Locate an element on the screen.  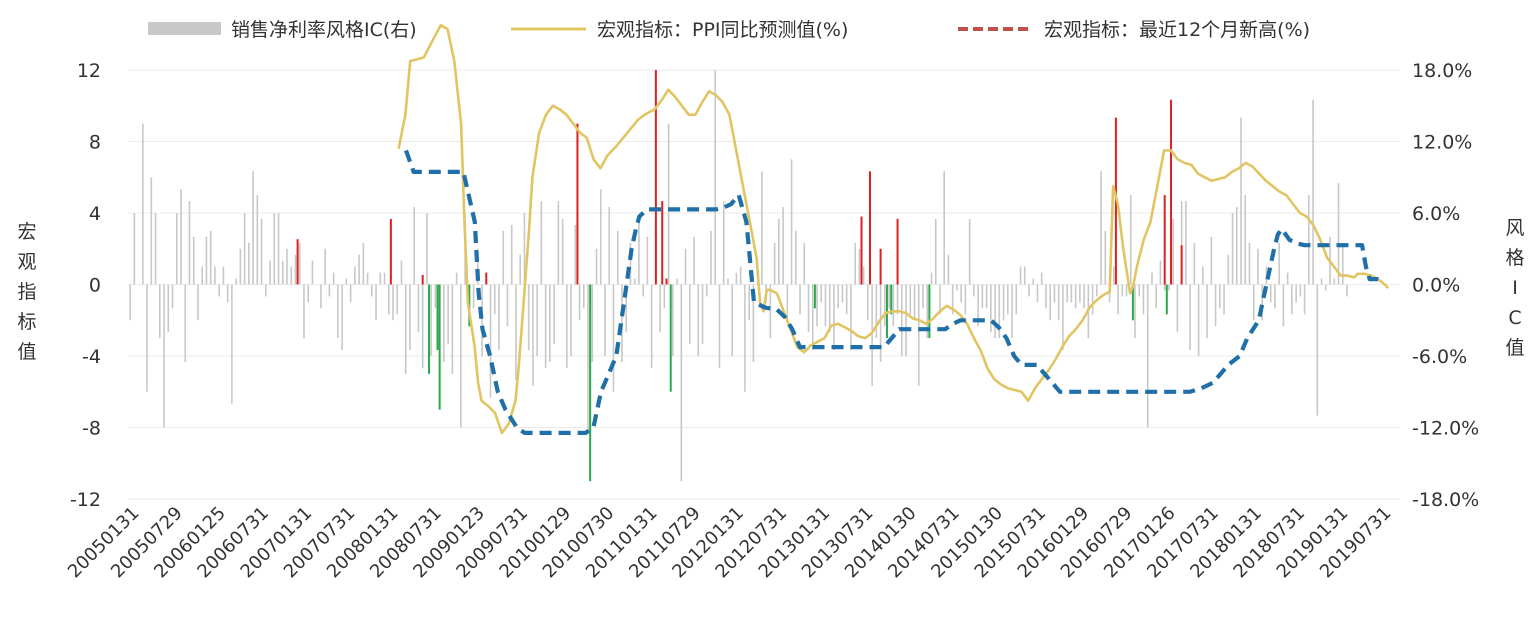
y-left-tick-label: 12 is located at coordinates (89, 71).